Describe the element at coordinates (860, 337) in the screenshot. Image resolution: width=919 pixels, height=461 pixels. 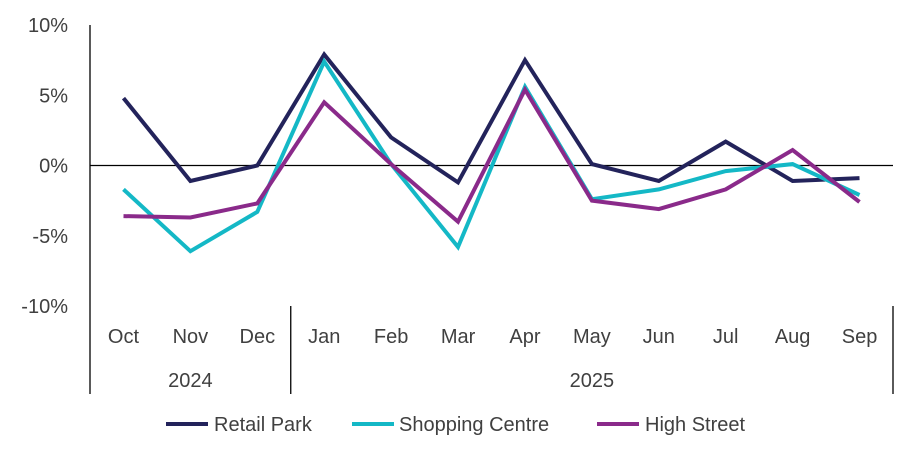
I see `x-tick-label: Sep` at that location.